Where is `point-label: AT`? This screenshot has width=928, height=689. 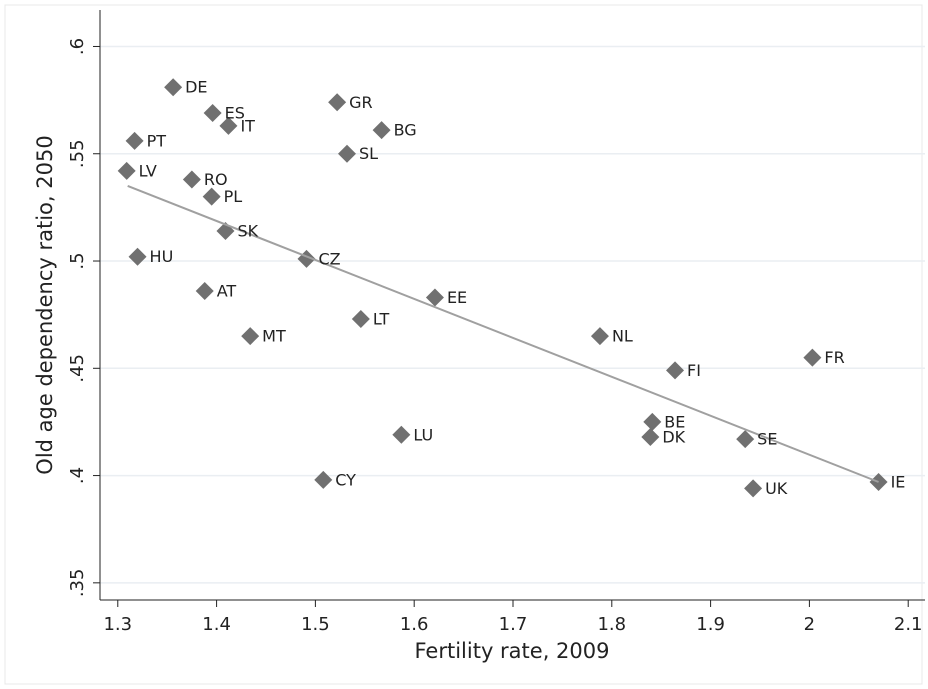 point-label: AT is located at coordinates (227, 291).